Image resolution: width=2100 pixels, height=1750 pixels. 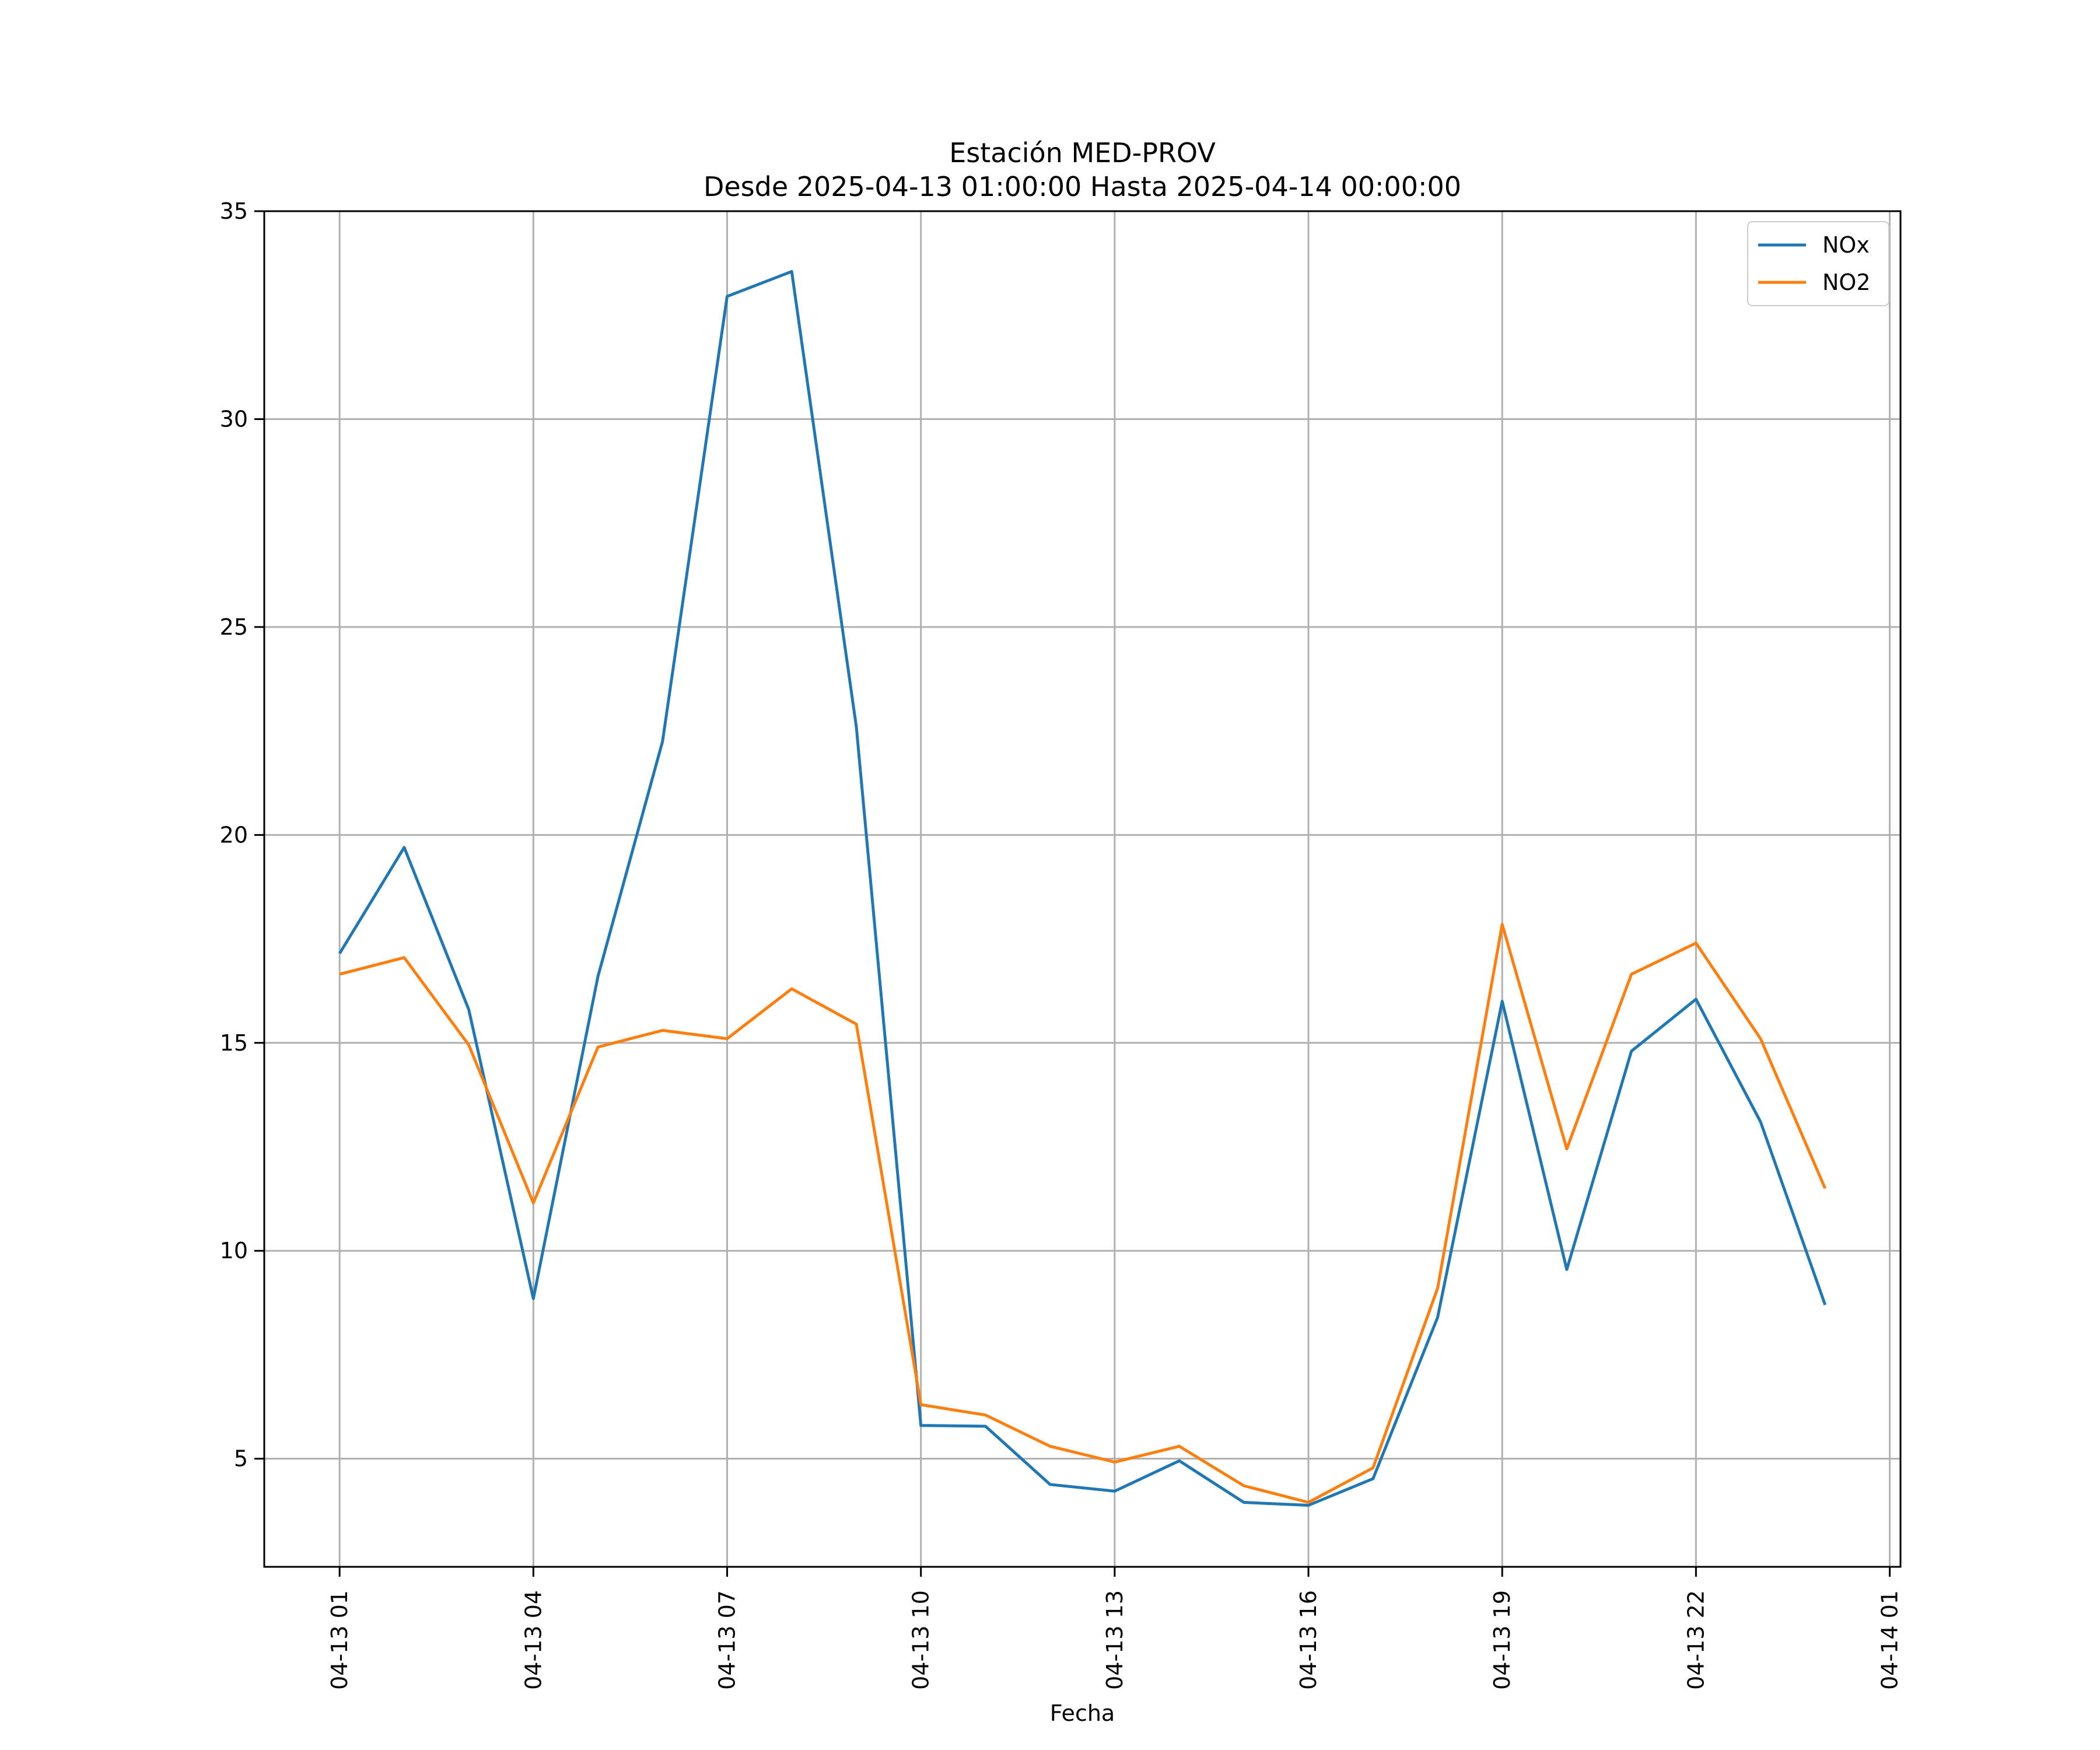 I want to click on x-axis-label: Fecha, so click(x=1082, y=1713).